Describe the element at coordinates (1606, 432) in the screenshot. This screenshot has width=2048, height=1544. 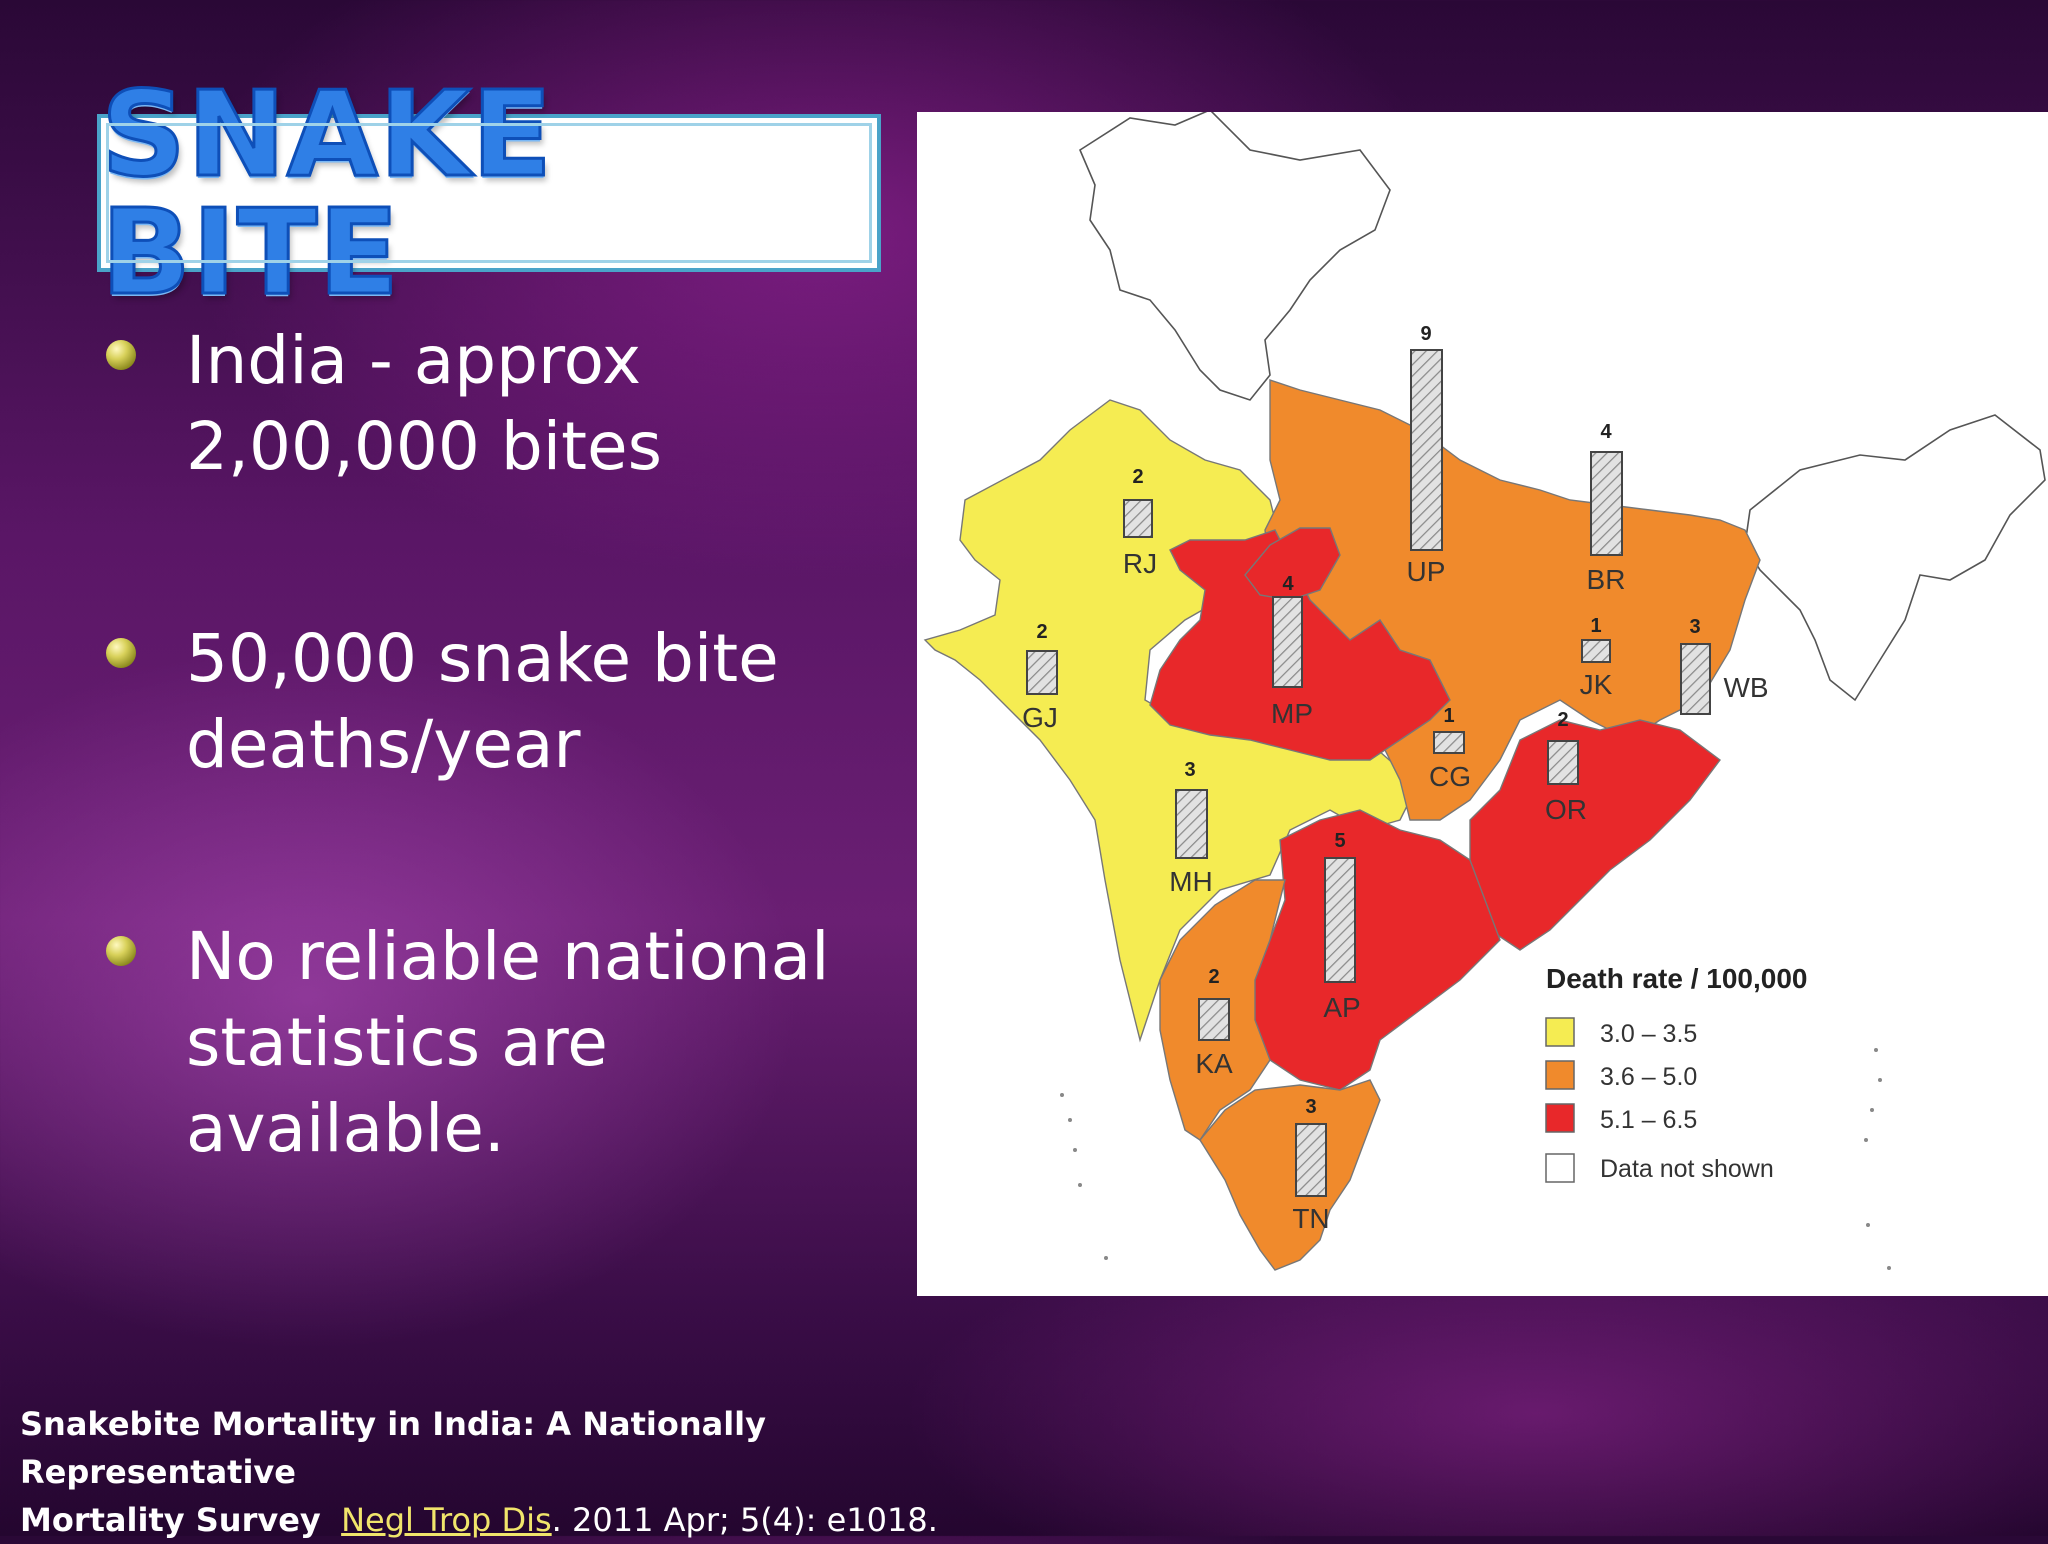
I see `value-br: 4` at that location.